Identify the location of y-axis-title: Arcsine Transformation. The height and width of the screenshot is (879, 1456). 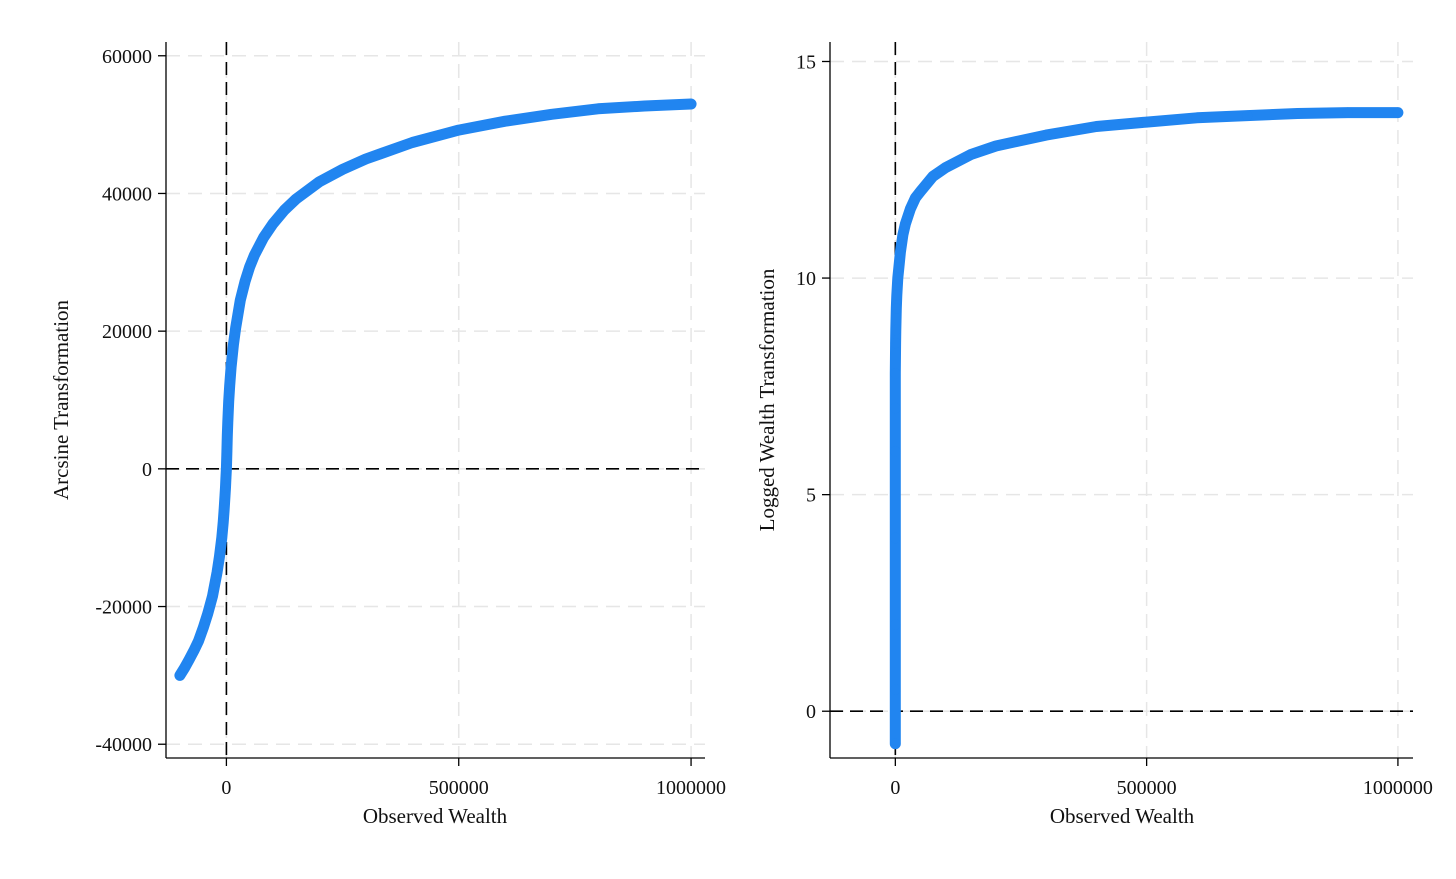
(61, 399).